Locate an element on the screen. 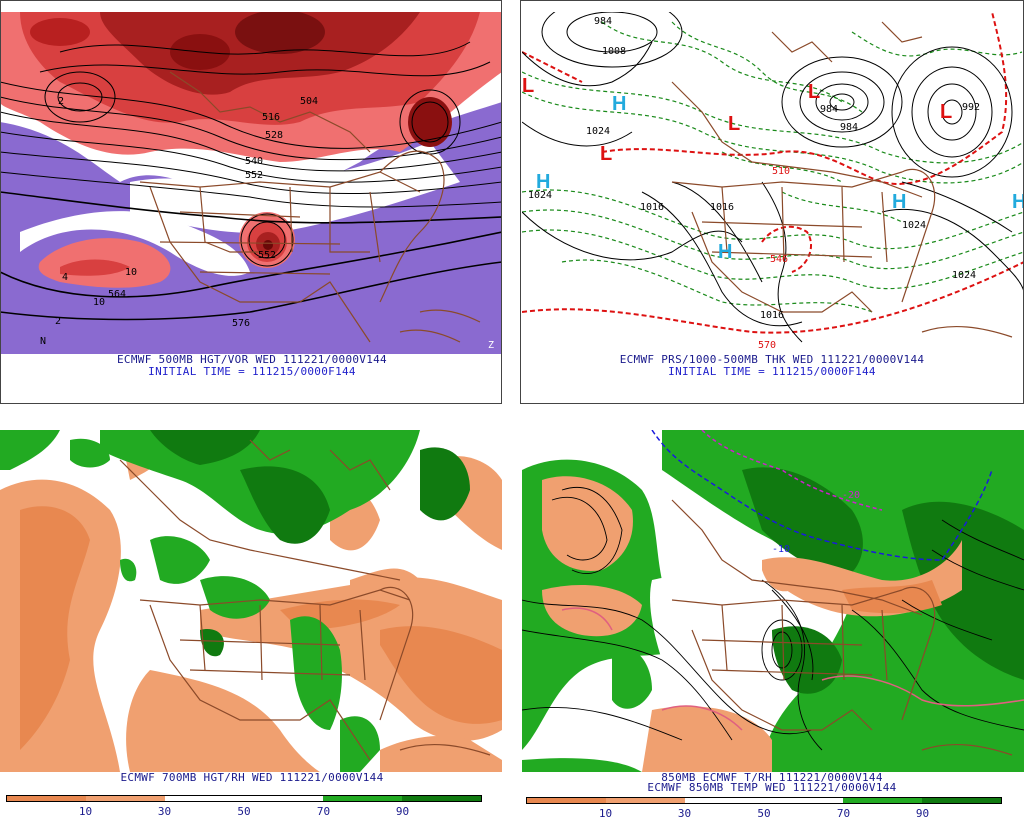  contour-label: 576 is located at coordinates (241, 323).